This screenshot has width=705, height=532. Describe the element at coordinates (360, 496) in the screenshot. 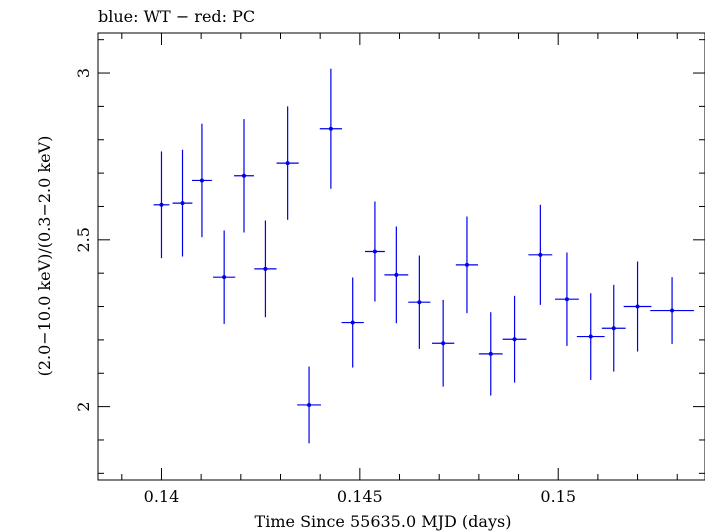

I see `x-tick-label: 0.145` at that location.